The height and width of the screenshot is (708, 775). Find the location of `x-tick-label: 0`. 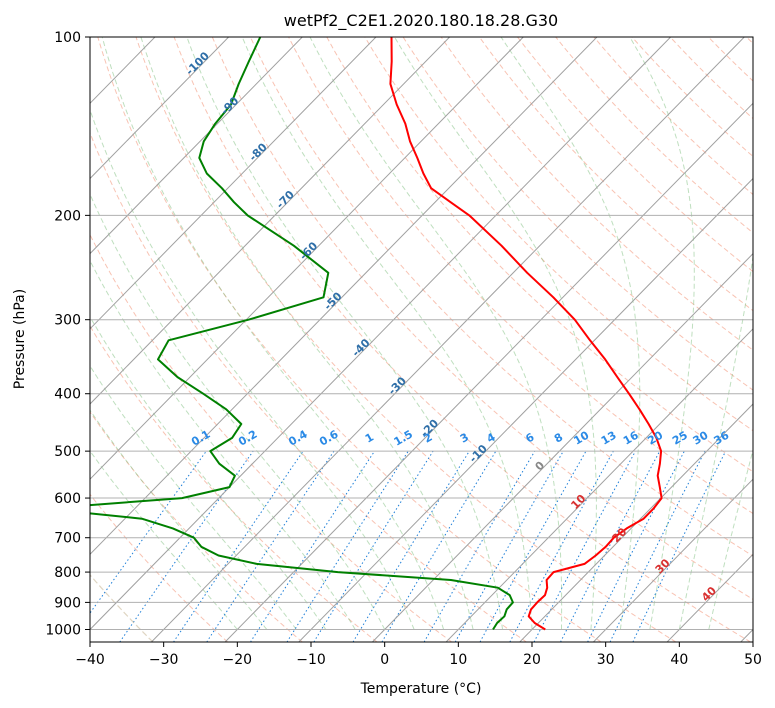

x-tick-label: 0 is located at coordinates (384, 660).